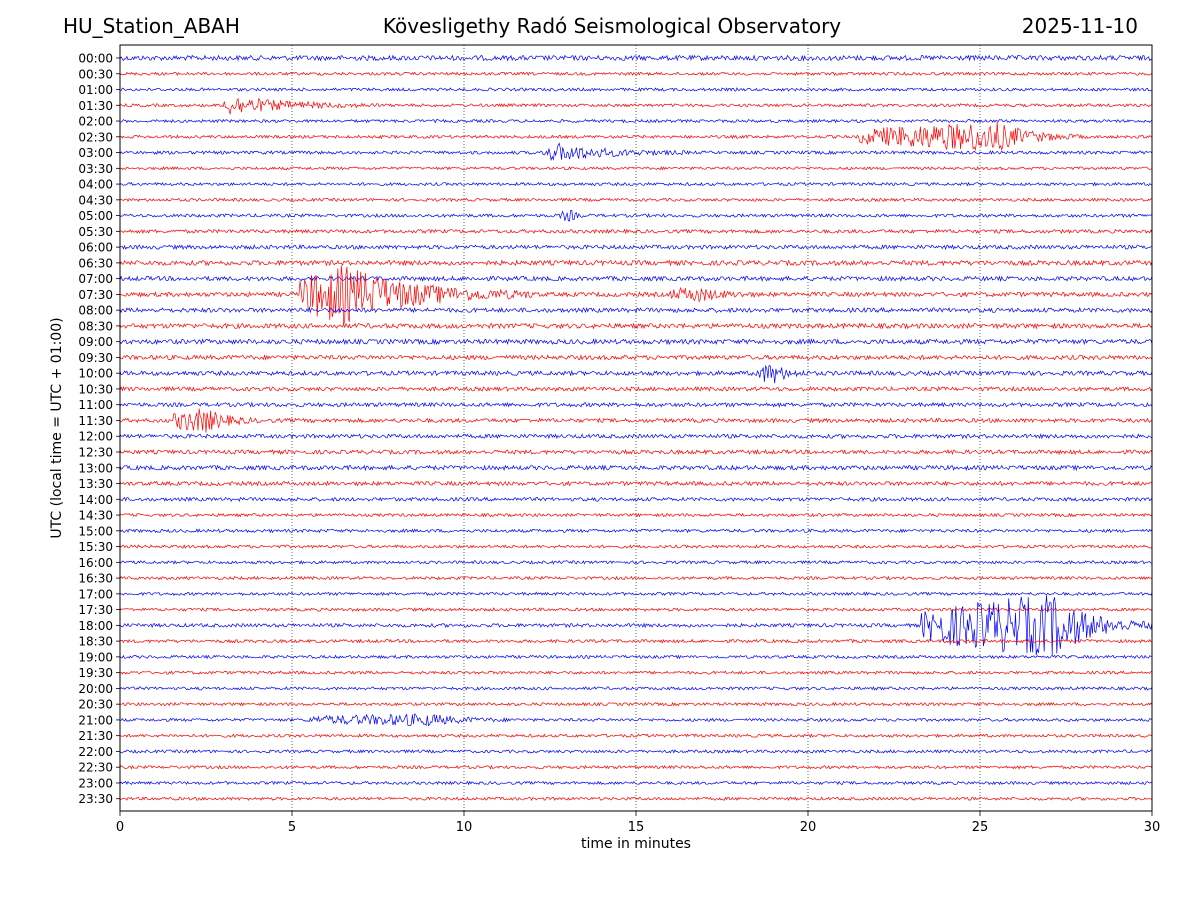  I want to click on y-tick-label-0200: 02:00, so click(95, 122).